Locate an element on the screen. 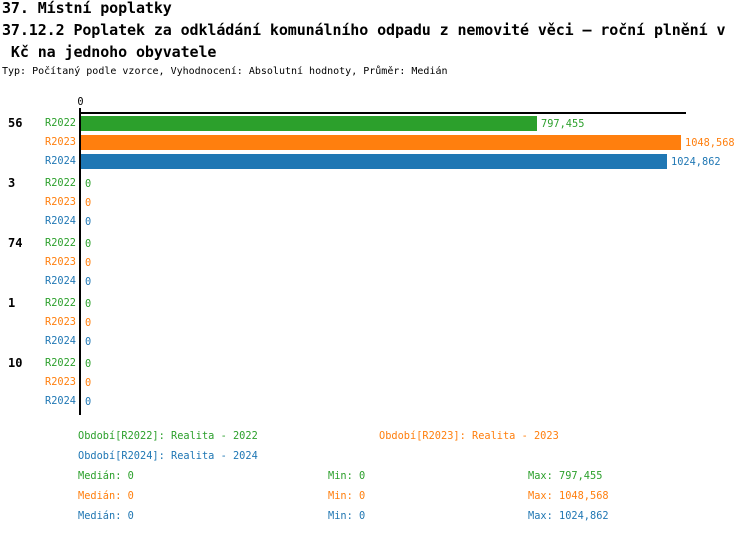 The image size is (750, 534). value-label-r2023-group-10: 0 is located at coordinates (88, 383).